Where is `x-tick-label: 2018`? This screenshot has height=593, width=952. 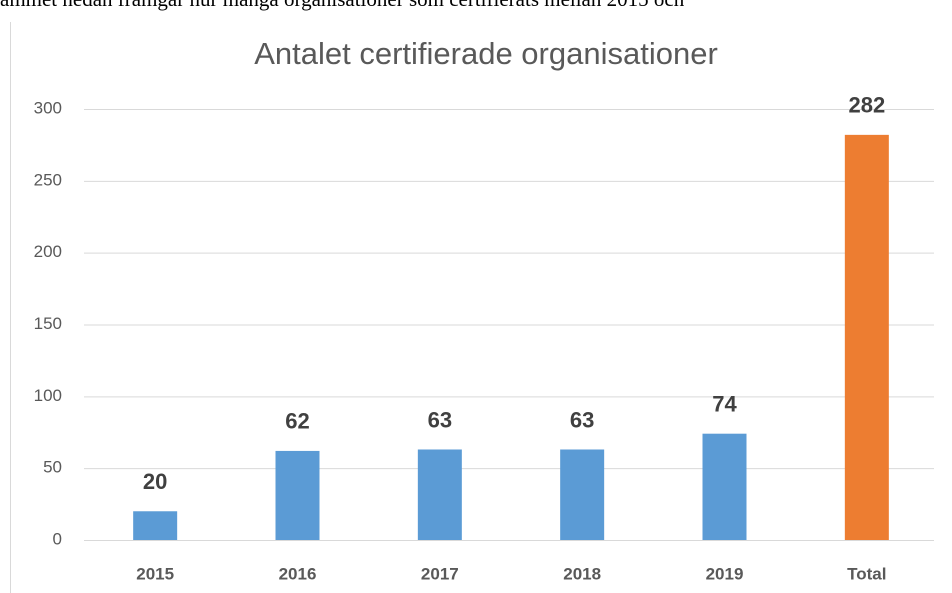
x-tick-label: 2018 is located at coordinates (582, 573).